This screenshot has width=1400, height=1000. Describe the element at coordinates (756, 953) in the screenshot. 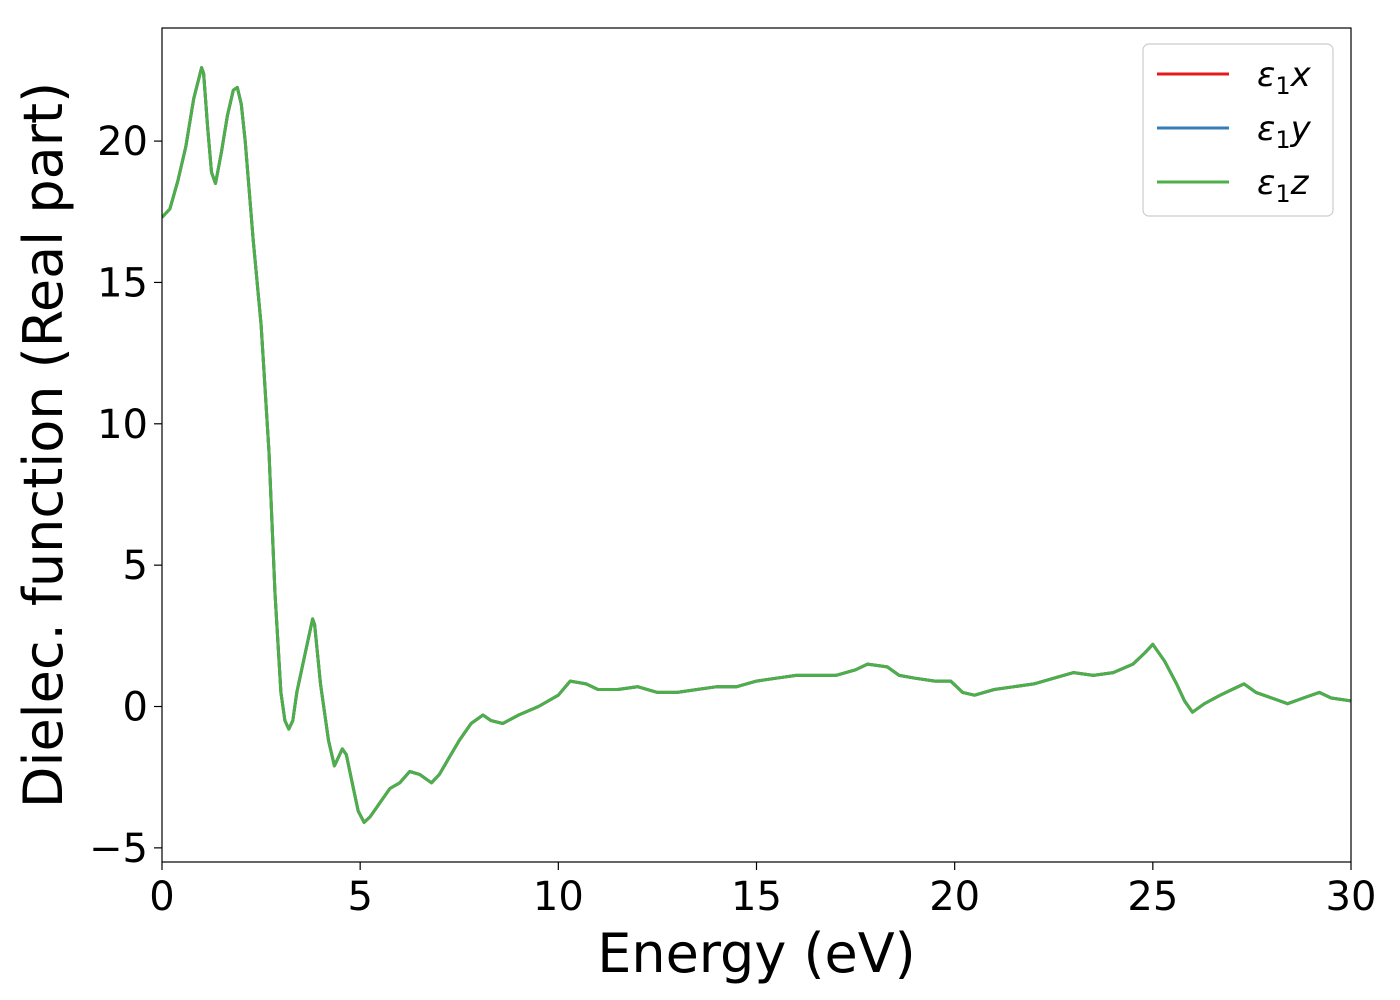

I see `x-axis-label: Energy (eV)` at that location.